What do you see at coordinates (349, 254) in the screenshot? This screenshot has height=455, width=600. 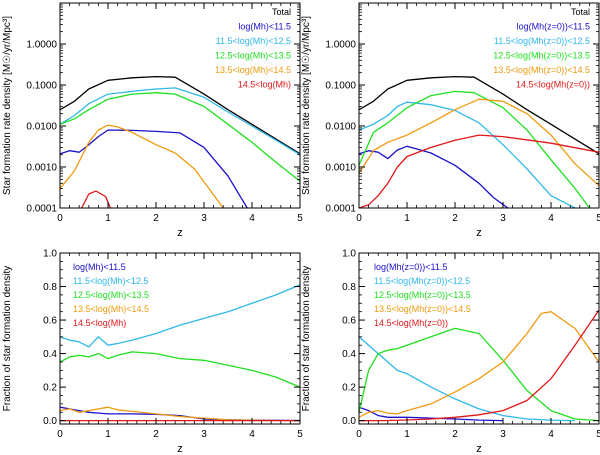 I see `y-tick-label: 1.0` at bounding box center [349, 254].